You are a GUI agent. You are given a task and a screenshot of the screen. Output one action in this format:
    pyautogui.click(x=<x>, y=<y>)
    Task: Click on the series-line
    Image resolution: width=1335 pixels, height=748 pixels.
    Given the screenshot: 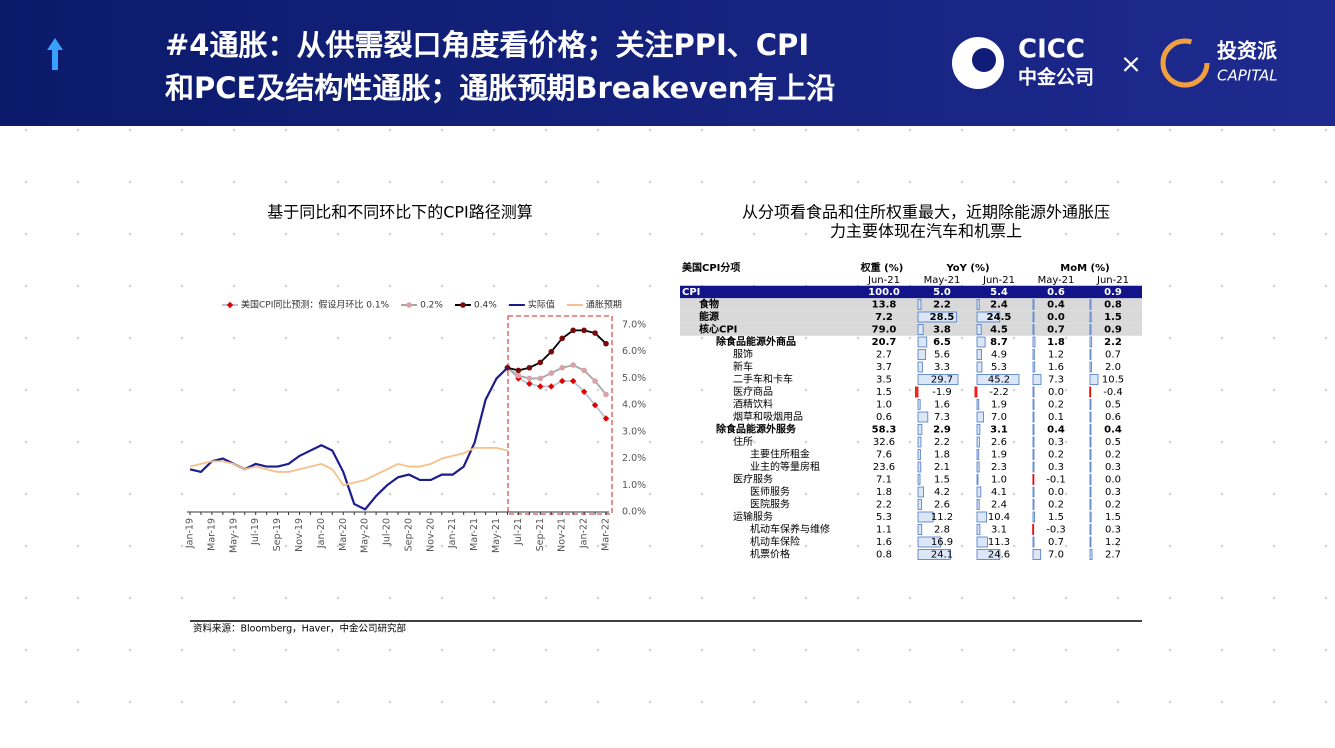 What is the action you would take?
    pyautogui.click(x=348, y=466)
    